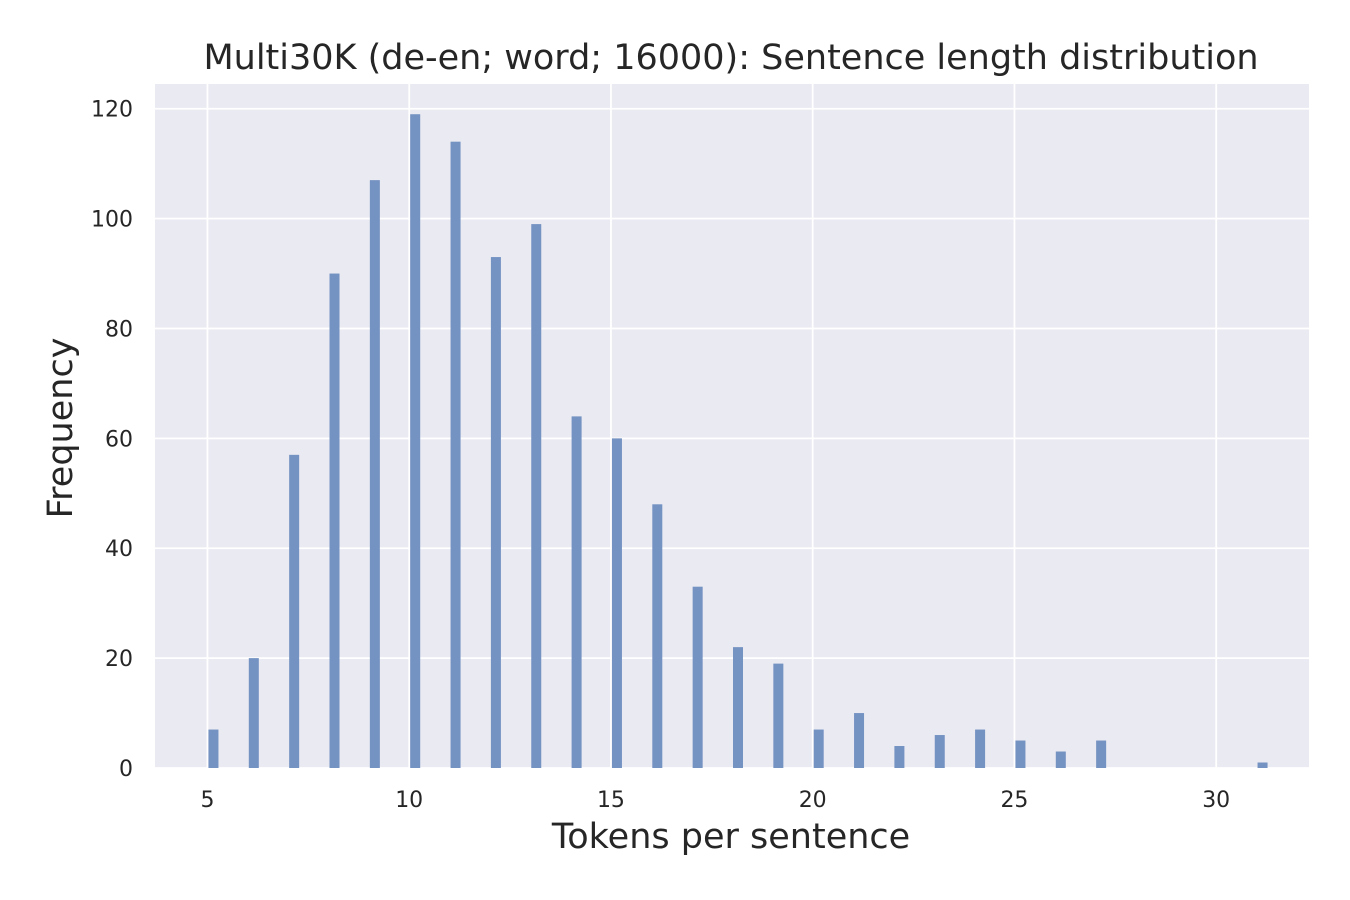 Image resolution: width=1350 pixels, height=900 pixels. Describe the element at coordinates (119, 549) in the screenshot. I see `y-tick-label: 40` at that location.